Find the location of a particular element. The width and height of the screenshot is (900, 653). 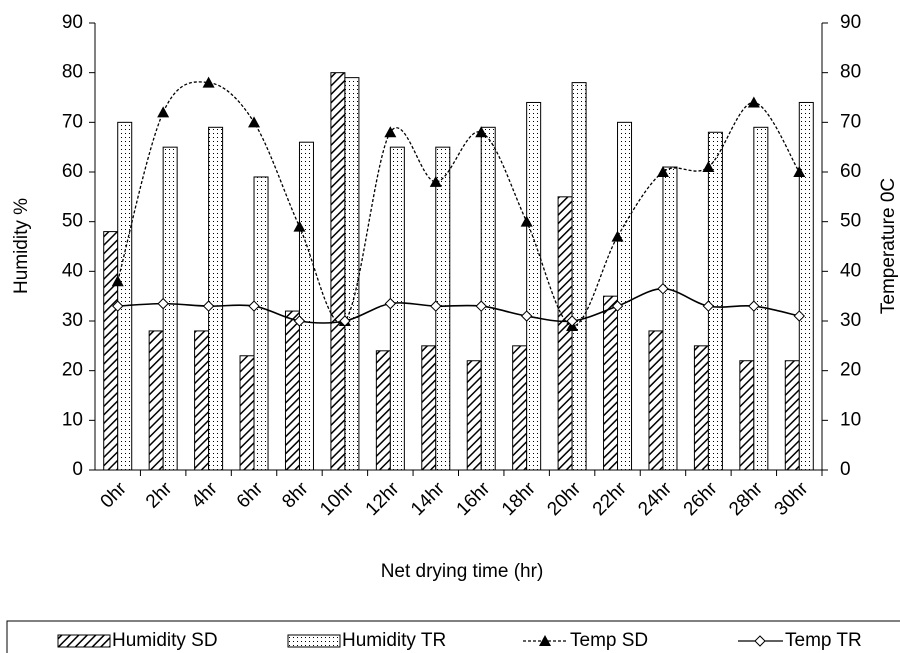

legend-label: Temp TR is located at coordinates (823, 640).